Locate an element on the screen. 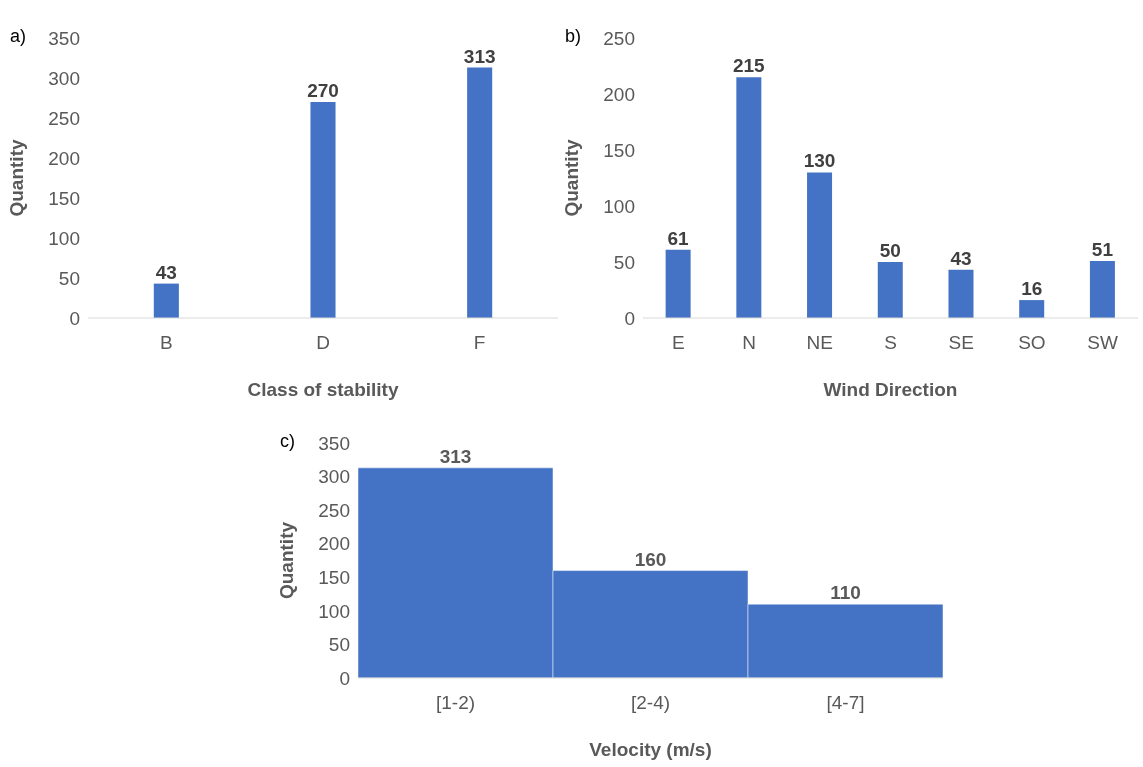 Image resolution: width=1143 pixels, height=767 pixels. data-label: 16 is located at coordinates (1032, 289).